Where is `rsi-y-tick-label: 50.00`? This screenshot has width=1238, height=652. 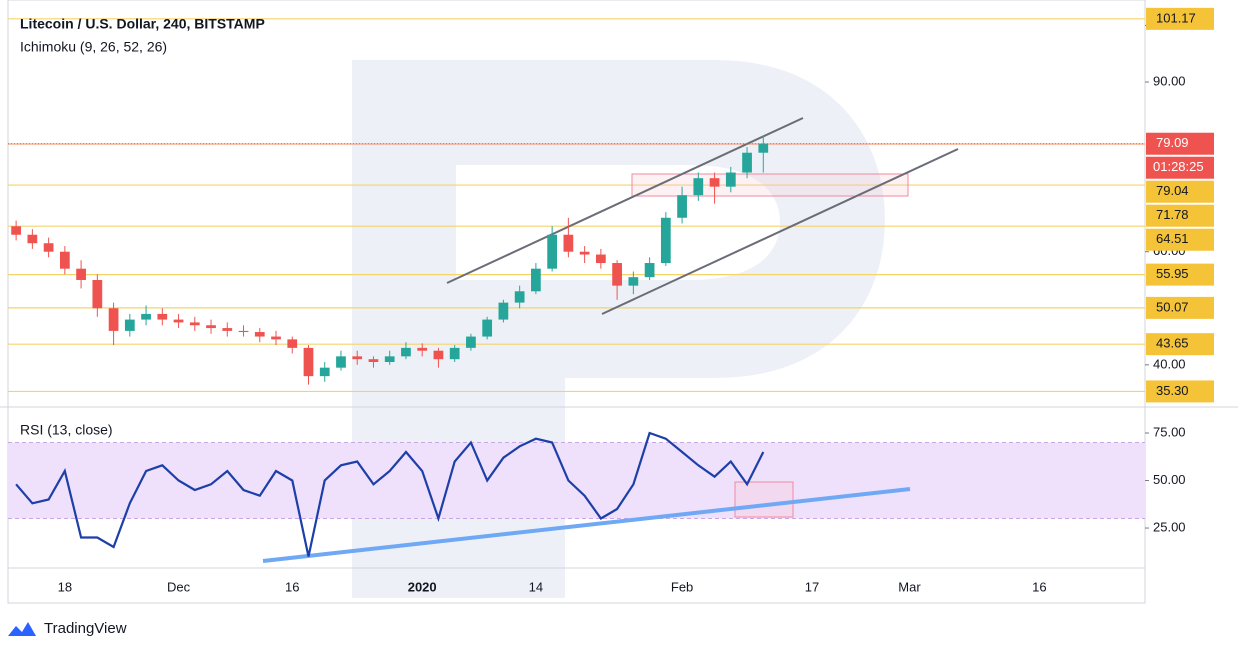
rsi-y-tick-label: 50.00 is located at coordinates (1169, 479).